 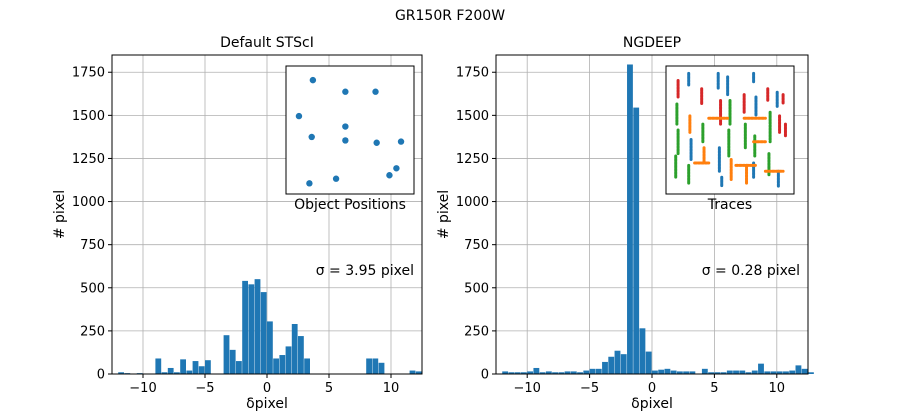 I want to click on figure-suptitle: GR150R F200W, so click(x=450, y=16).